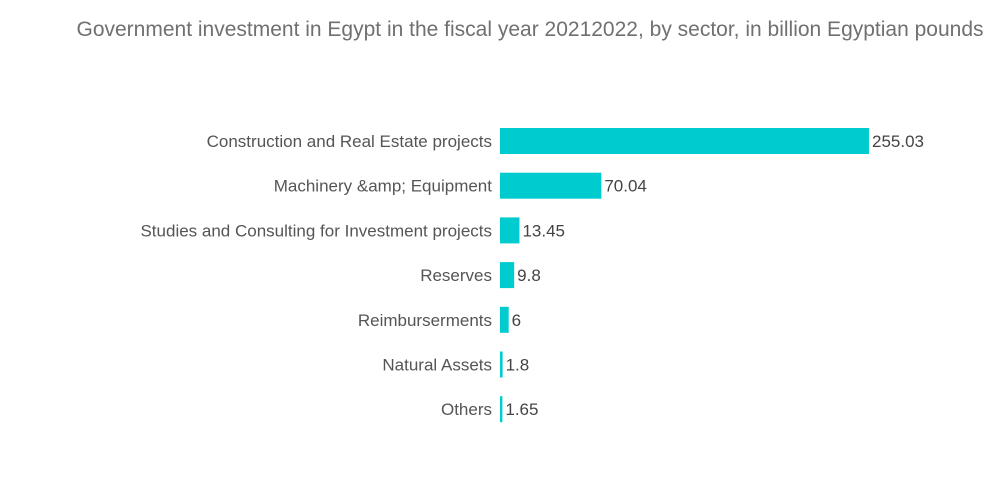 This screenshot has height=504, width=1000. What do you see at coordinates (543, 230) in the screenshot?
I see `data-label: 13.45` at bounding box center [543, 230].